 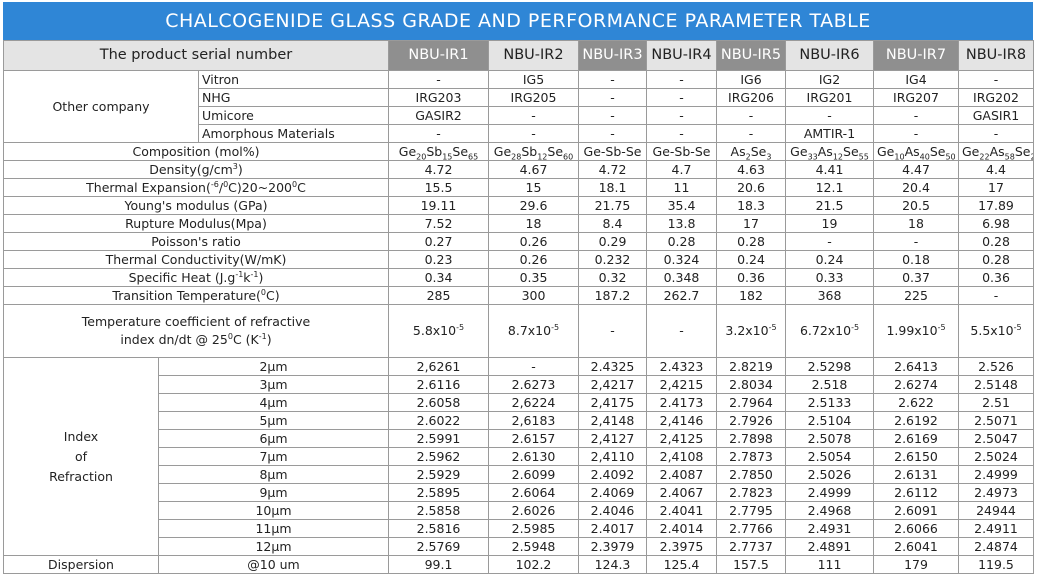 What do you see at coordinates (263, 292) in the screenshot?
I see `script-text: 0` at bounding box center [263, 292].